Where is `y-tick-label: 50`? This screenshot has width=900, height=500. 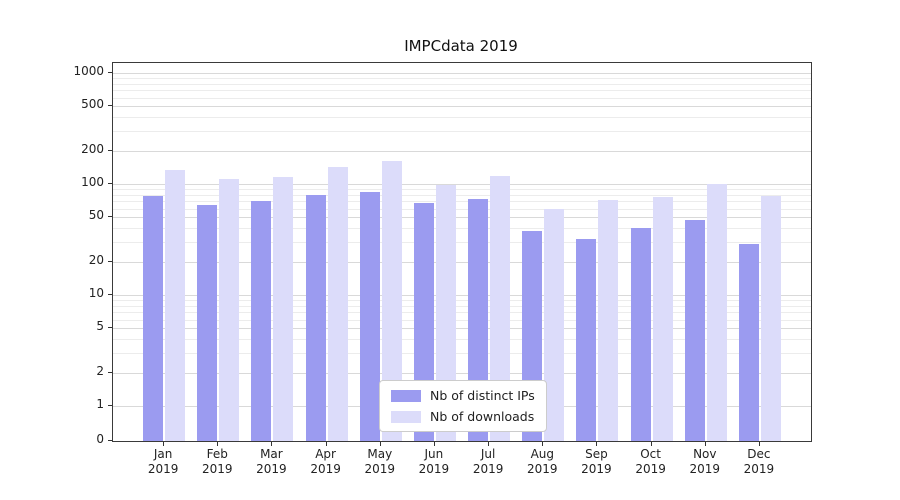
y-tick-label: 50 is located at coordinates (96, 215).